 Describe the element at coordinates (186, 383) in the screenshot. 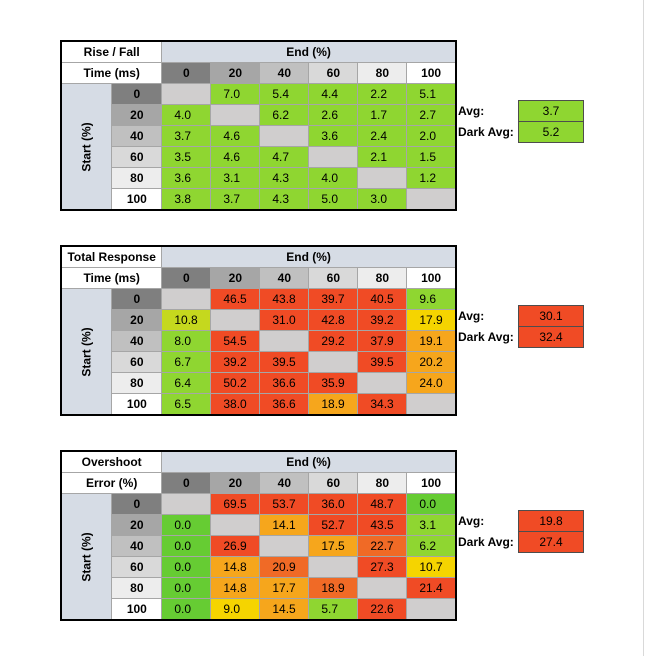

I see `value-cell: 6.4` at that location.